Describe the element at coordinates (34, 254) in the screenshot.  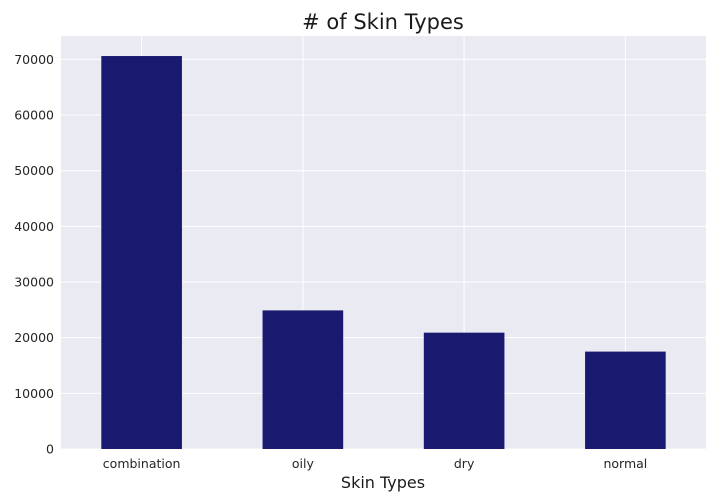
I see `y-axis-ticks: 0 10000 20000 30000 40000 50000 60000 70000` at that location.